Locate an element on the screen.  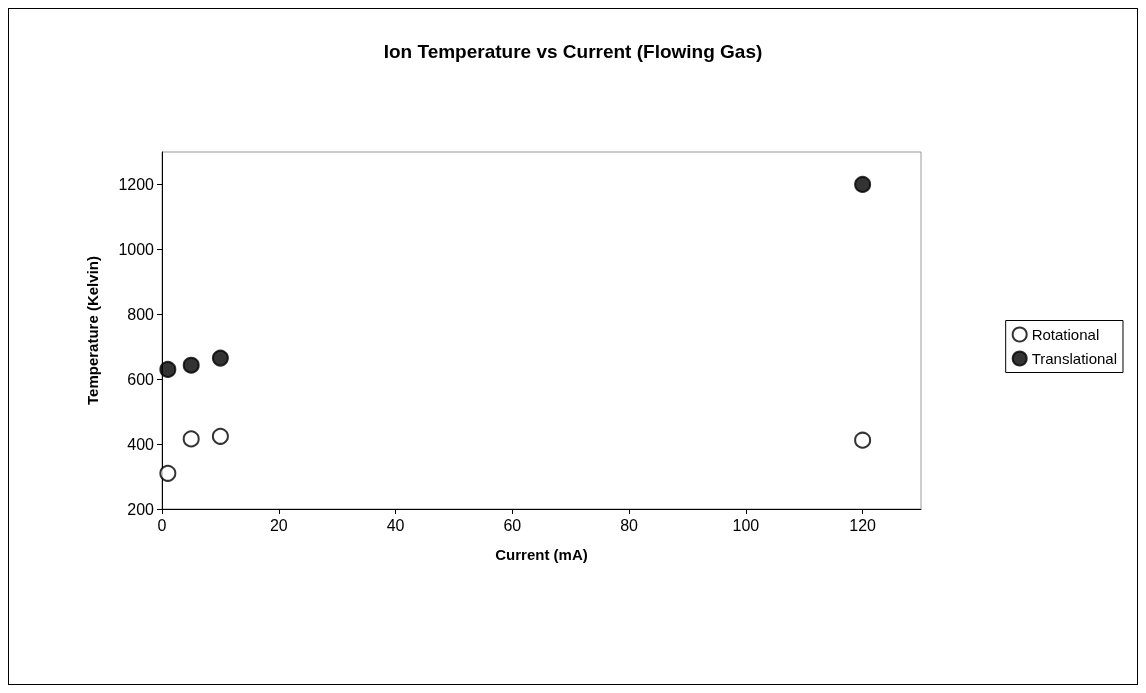
y-tick-label: 200 is located at coordinates (141, 509).